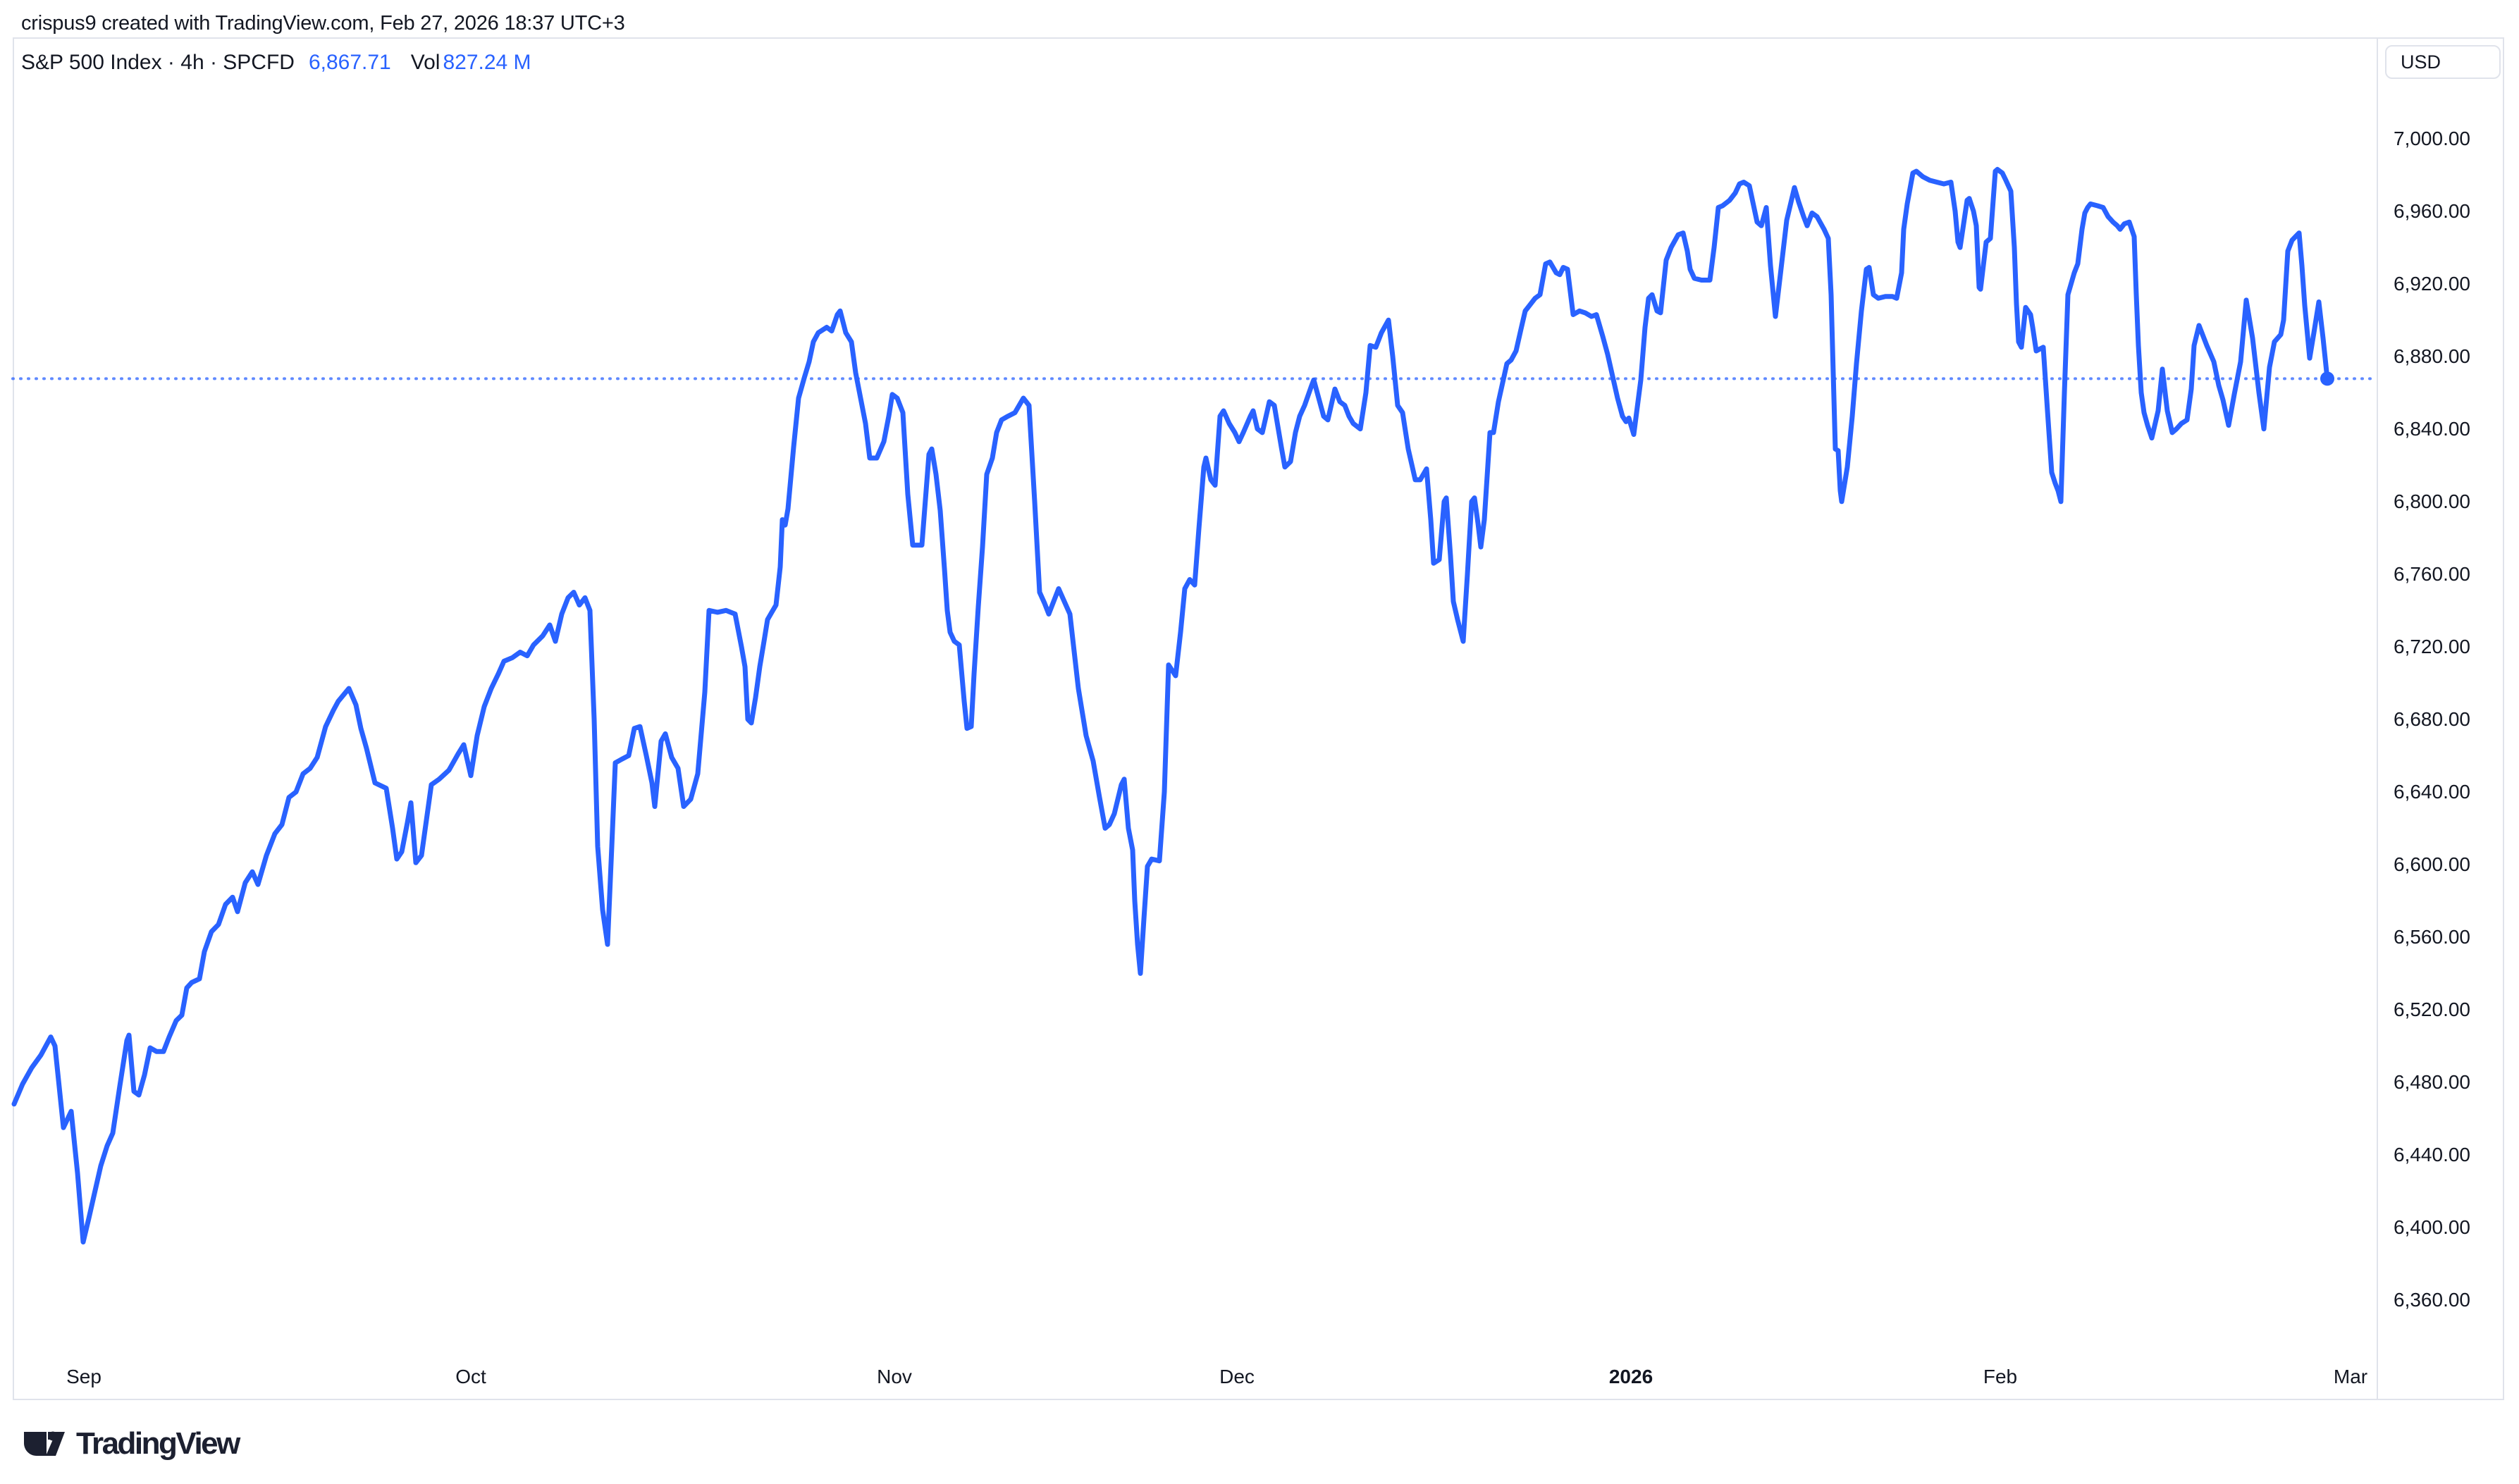  Describe the element at coordinates (487, 62) in the screenshot. I see `volume-value: 827.24 M` at that location.